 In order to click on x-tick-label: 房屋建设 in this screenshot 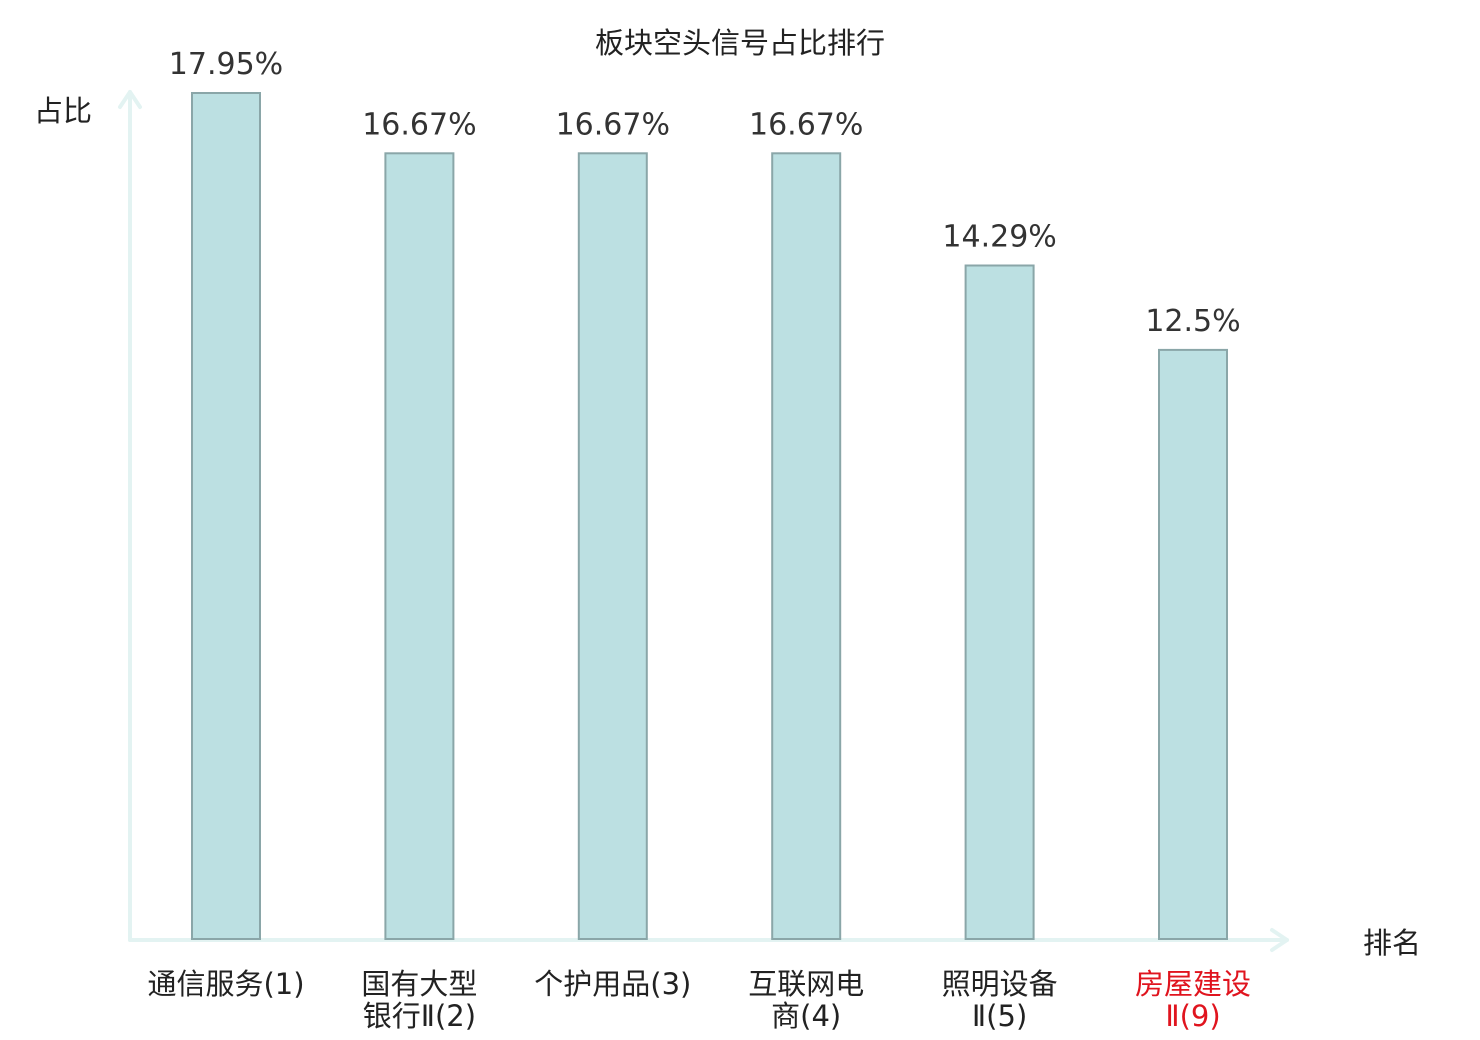, I will do `click(1193, 984)`.